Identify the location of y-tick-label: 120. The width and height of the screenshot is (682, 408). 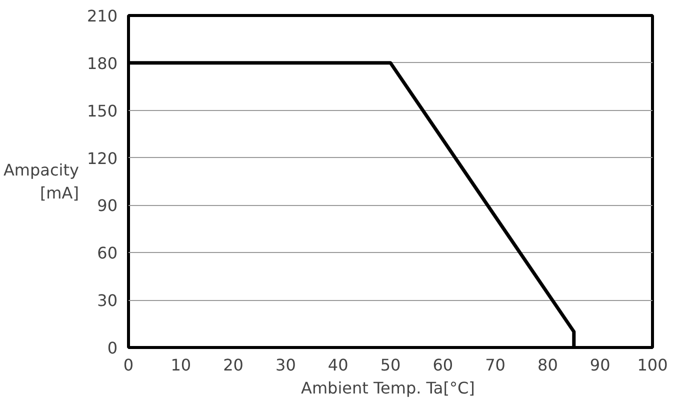
(102, 158).